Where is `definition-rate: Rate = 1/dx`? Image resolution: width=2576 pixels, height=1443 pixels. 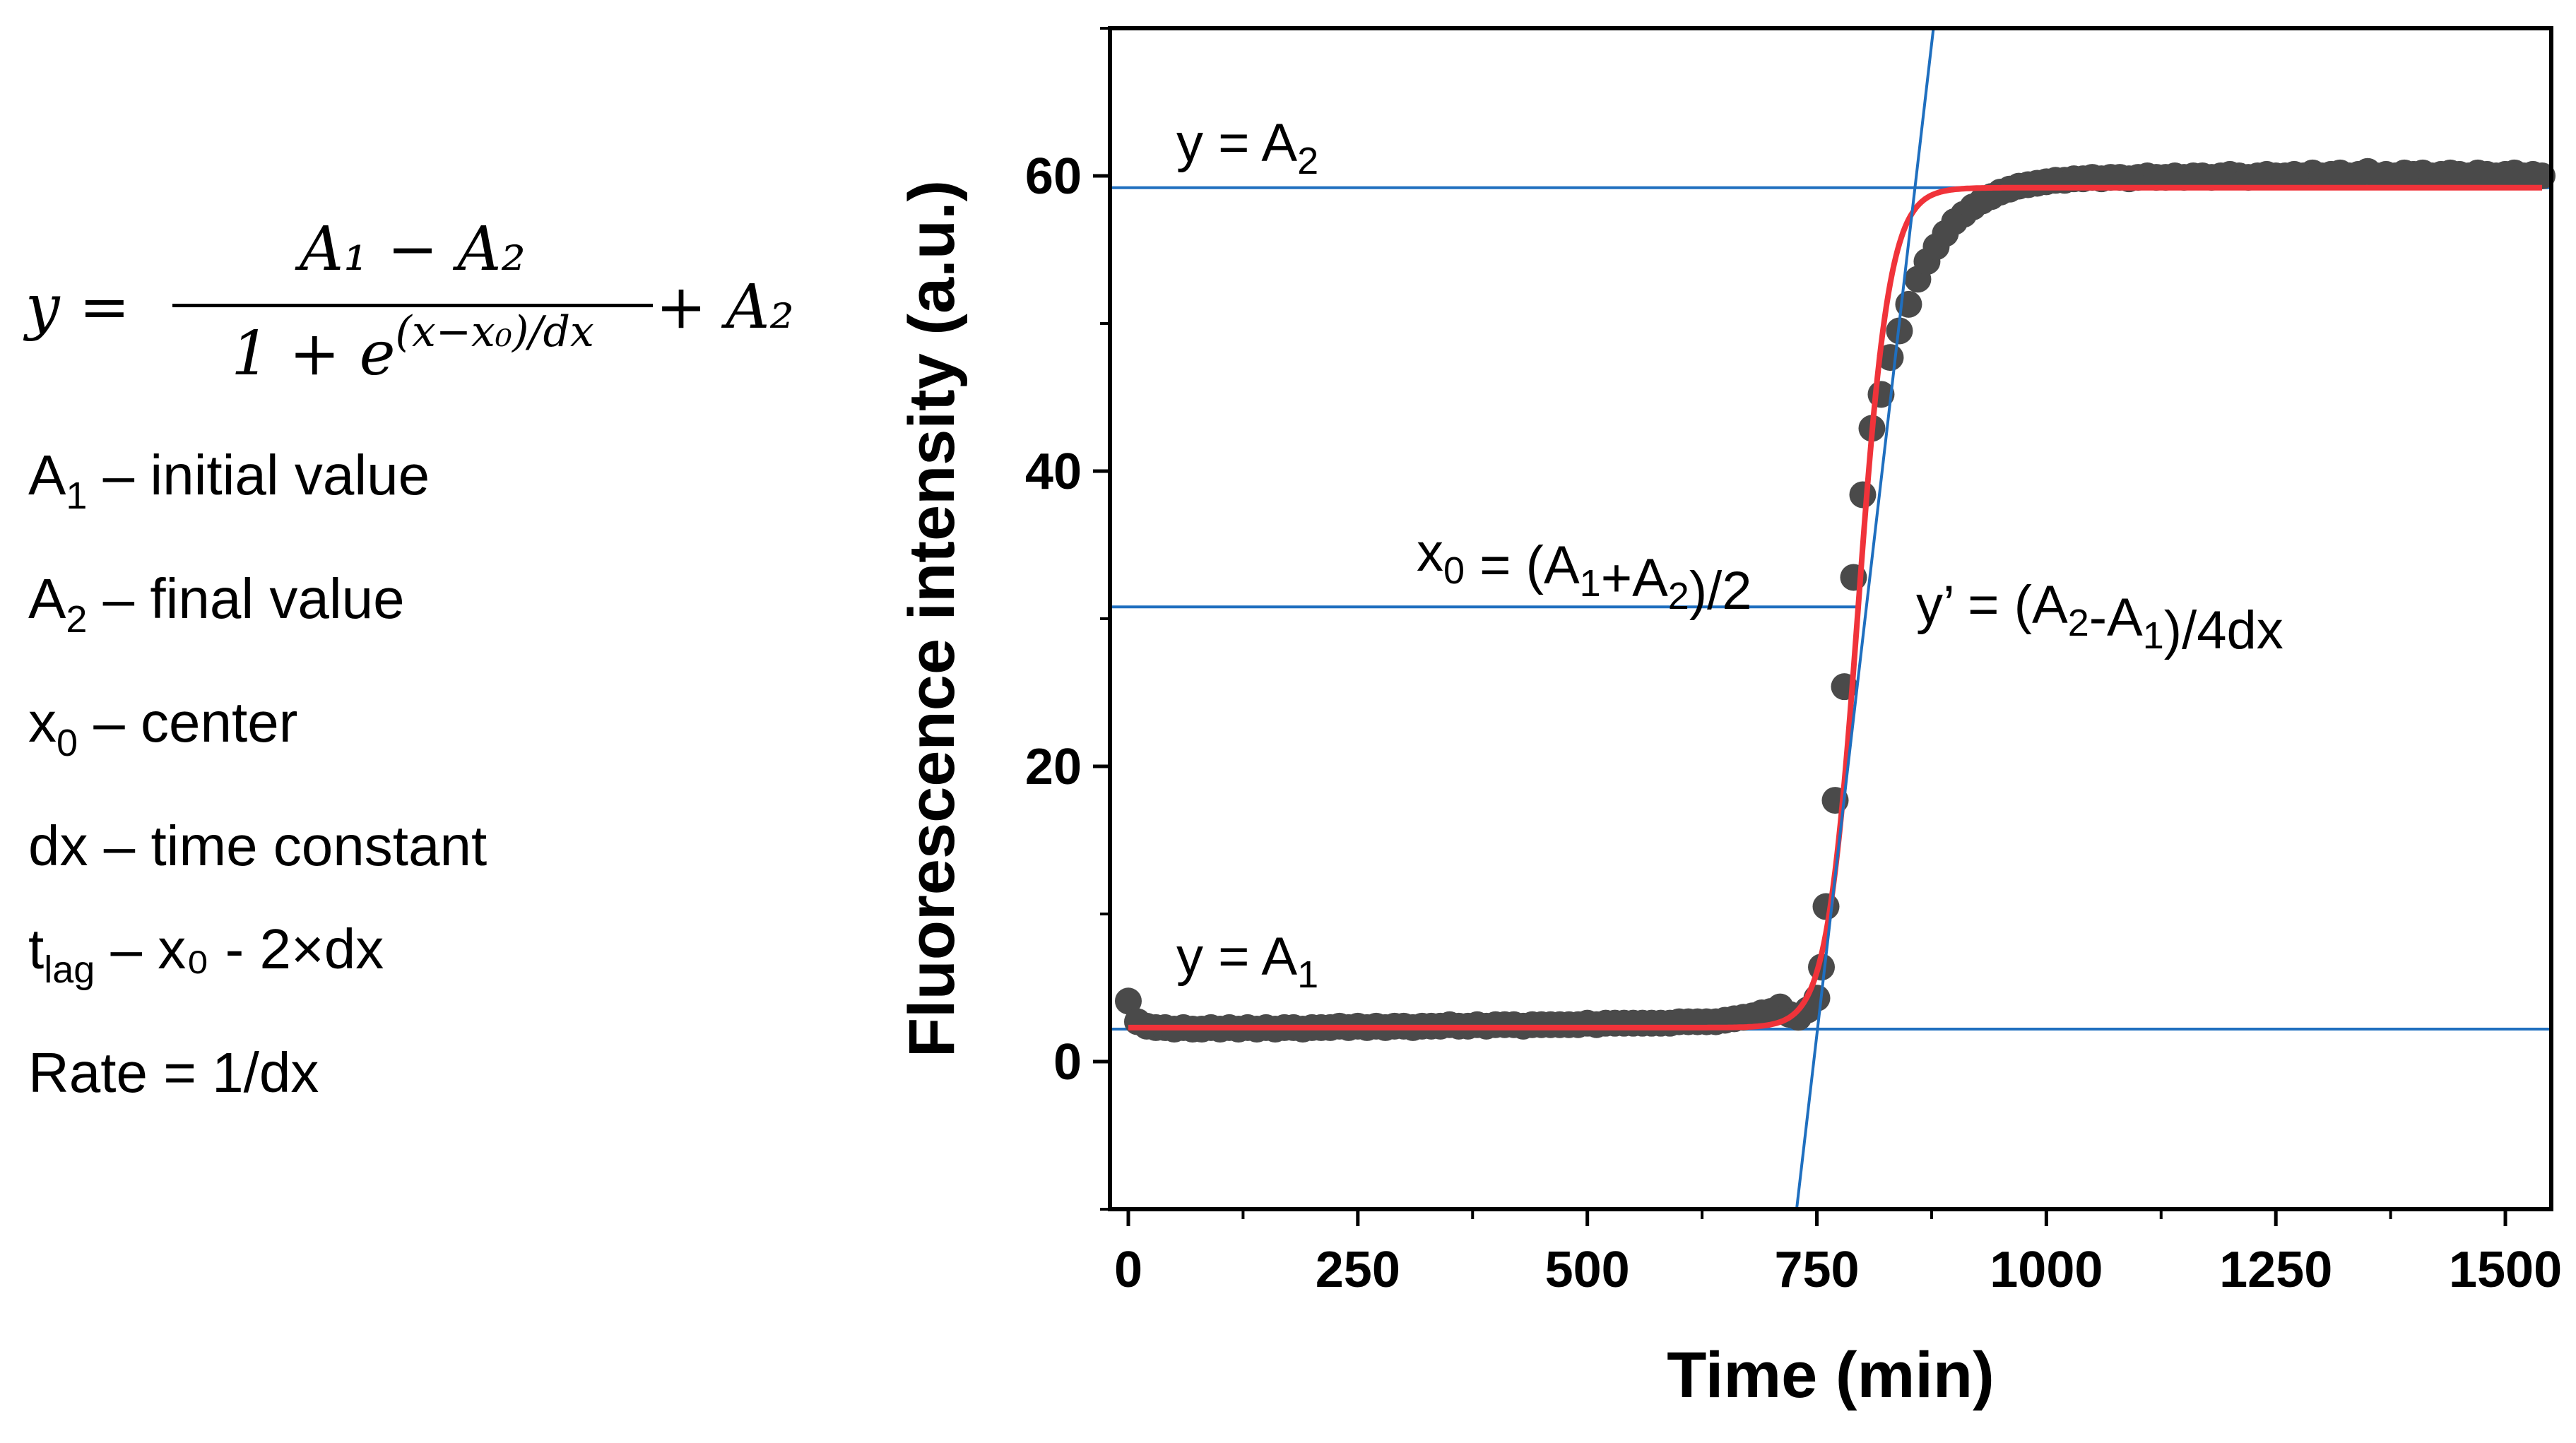 definition-rate: Rate = 1/dx is located at coordinates (257, 1073).